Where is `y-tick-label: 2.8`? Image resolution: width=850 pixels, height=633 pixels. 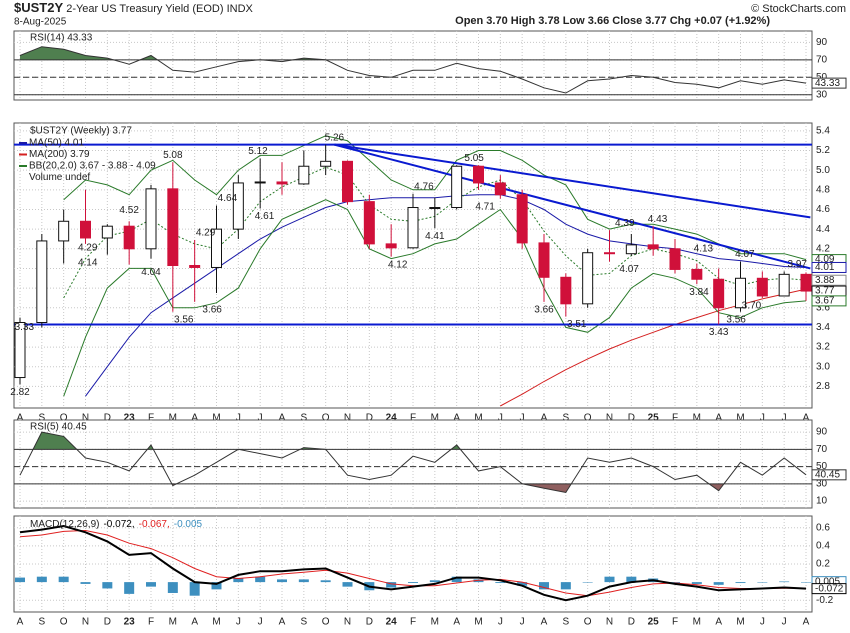 y-tick-label: 2.8 is located at coordinates (823, 386).